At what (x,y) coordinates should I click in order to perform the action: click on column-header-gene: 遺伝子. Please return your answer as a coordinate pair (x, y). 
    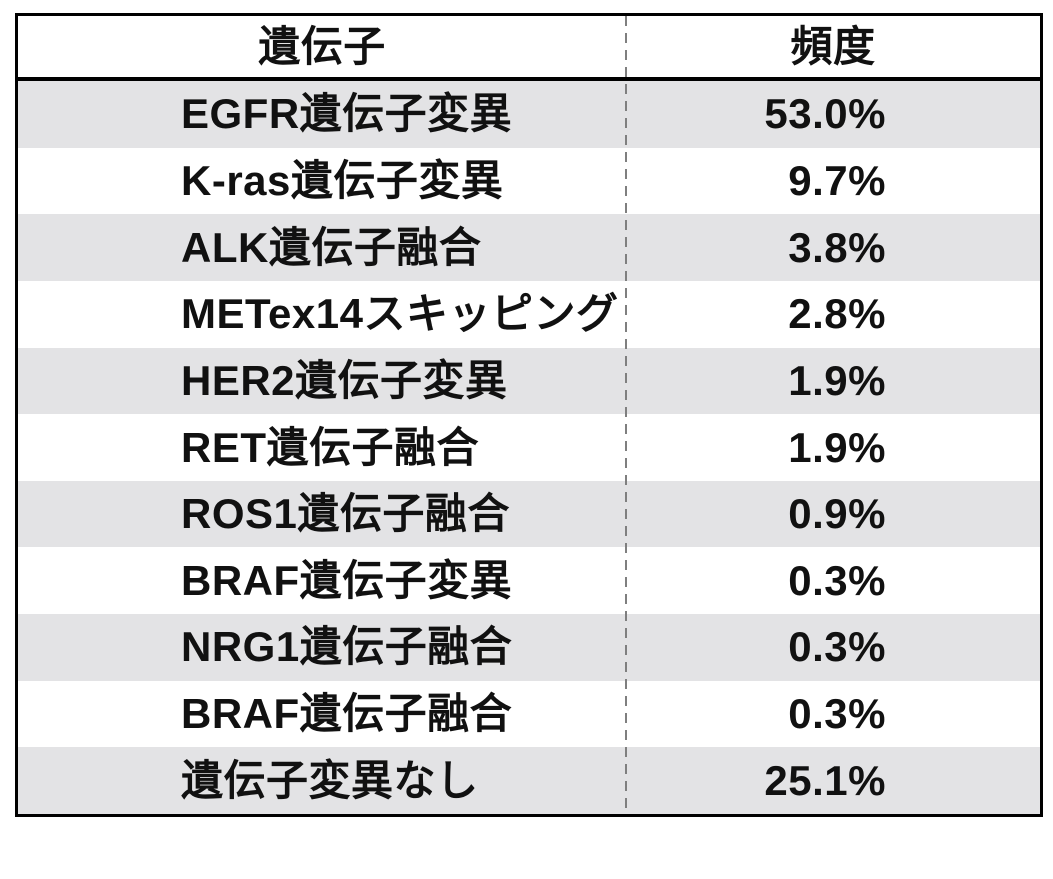
    Looking at the image, I should click on (322, 46).